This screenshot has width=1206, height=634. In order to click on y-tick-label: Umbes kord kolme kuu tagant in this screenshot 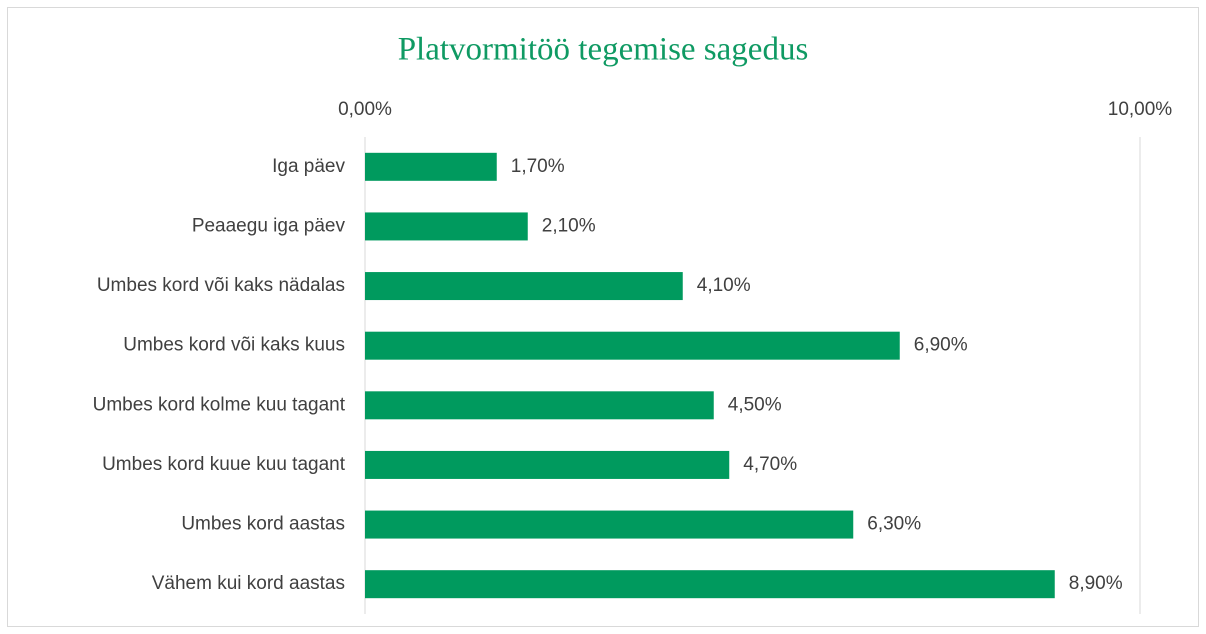, I will do `click(219, 404)`.